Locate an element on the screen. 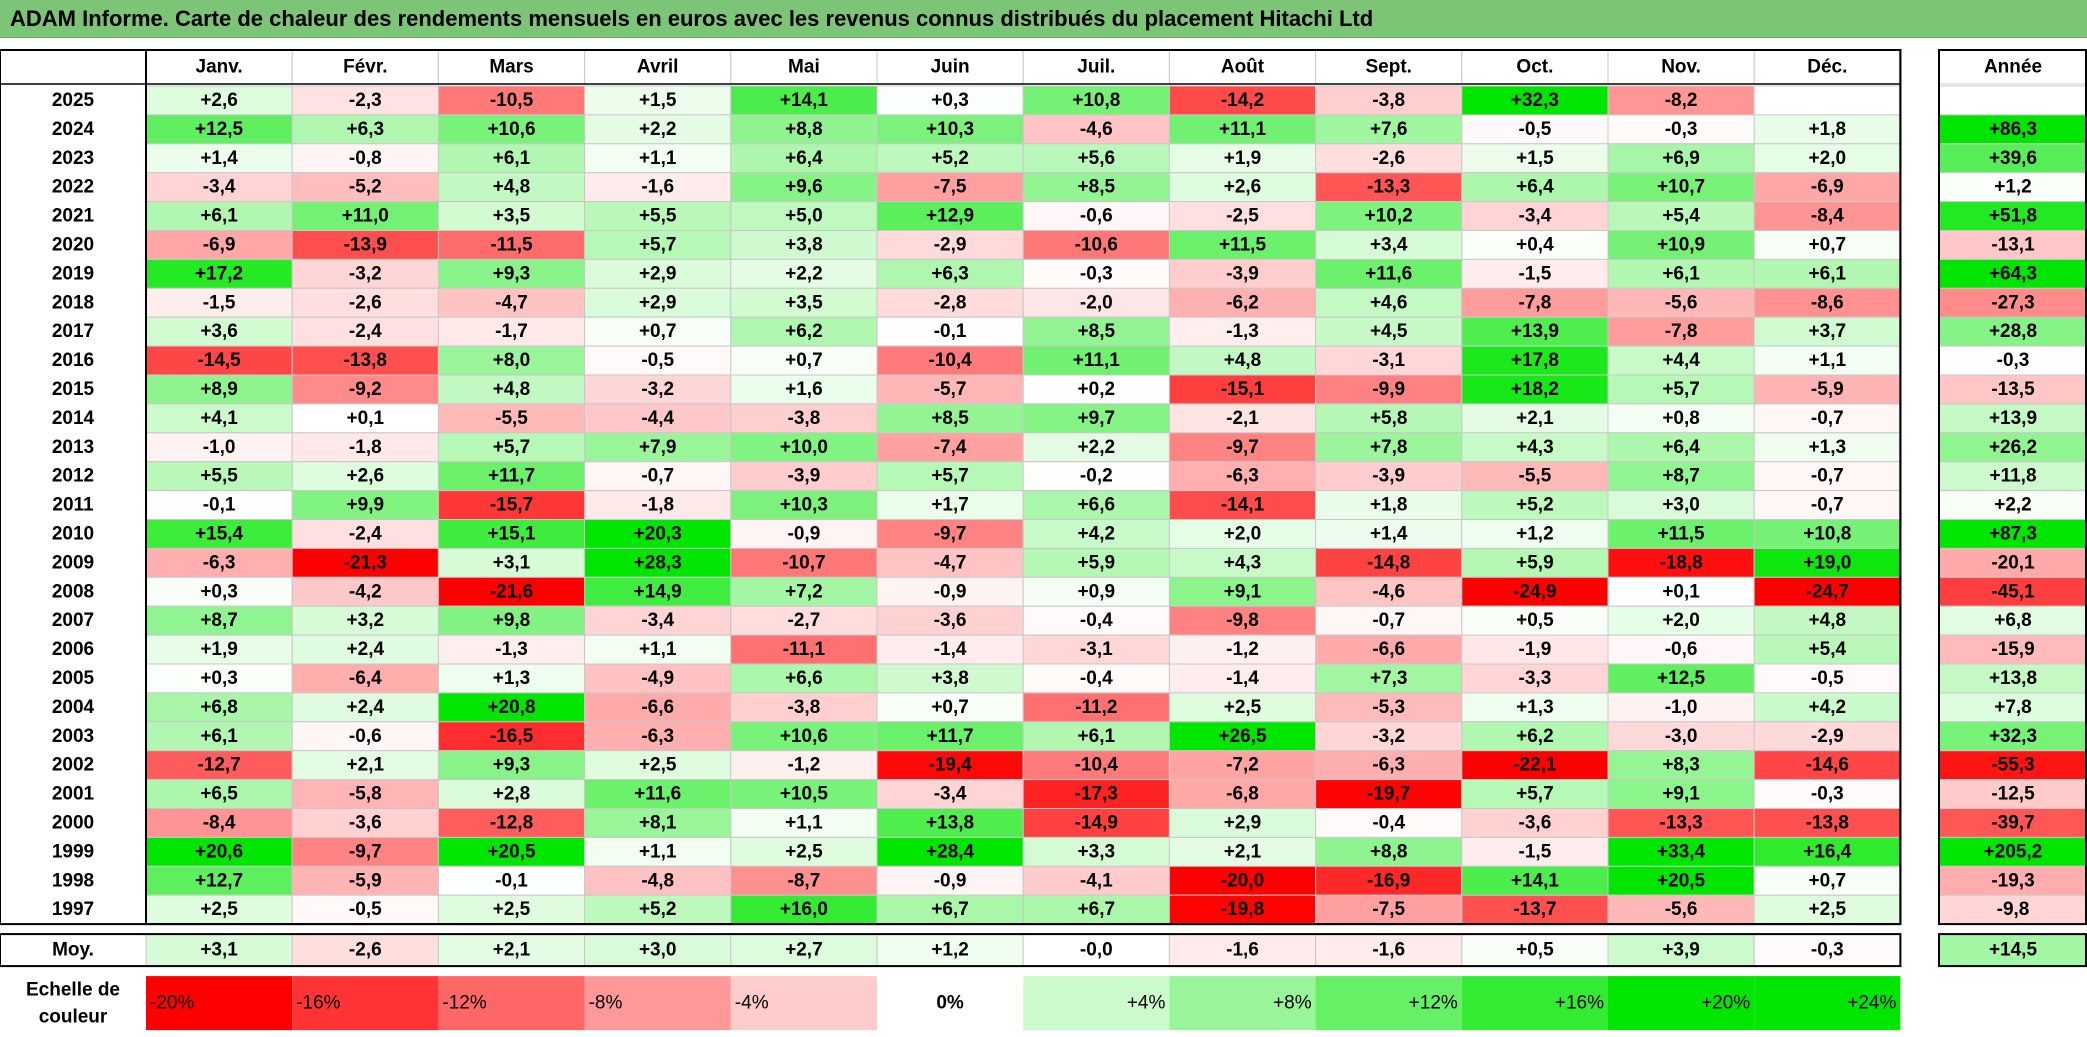  cell-value: -7,5 is located at coordinates (1388, 909).